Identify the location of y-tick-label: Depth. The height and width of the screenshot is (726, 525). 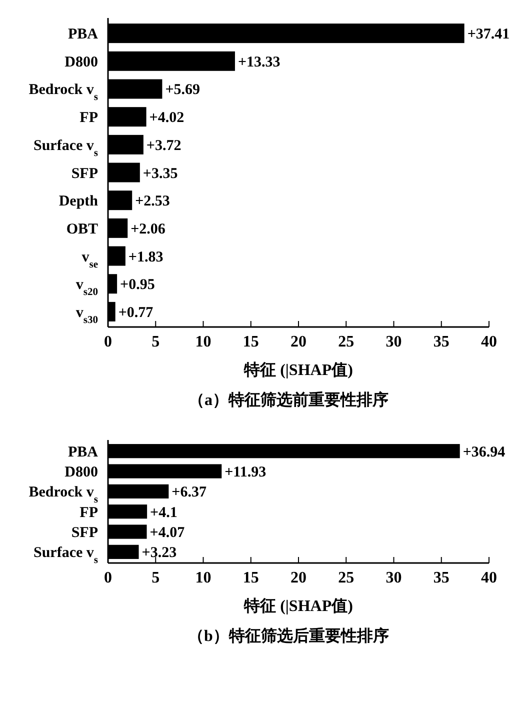
(78, 202).